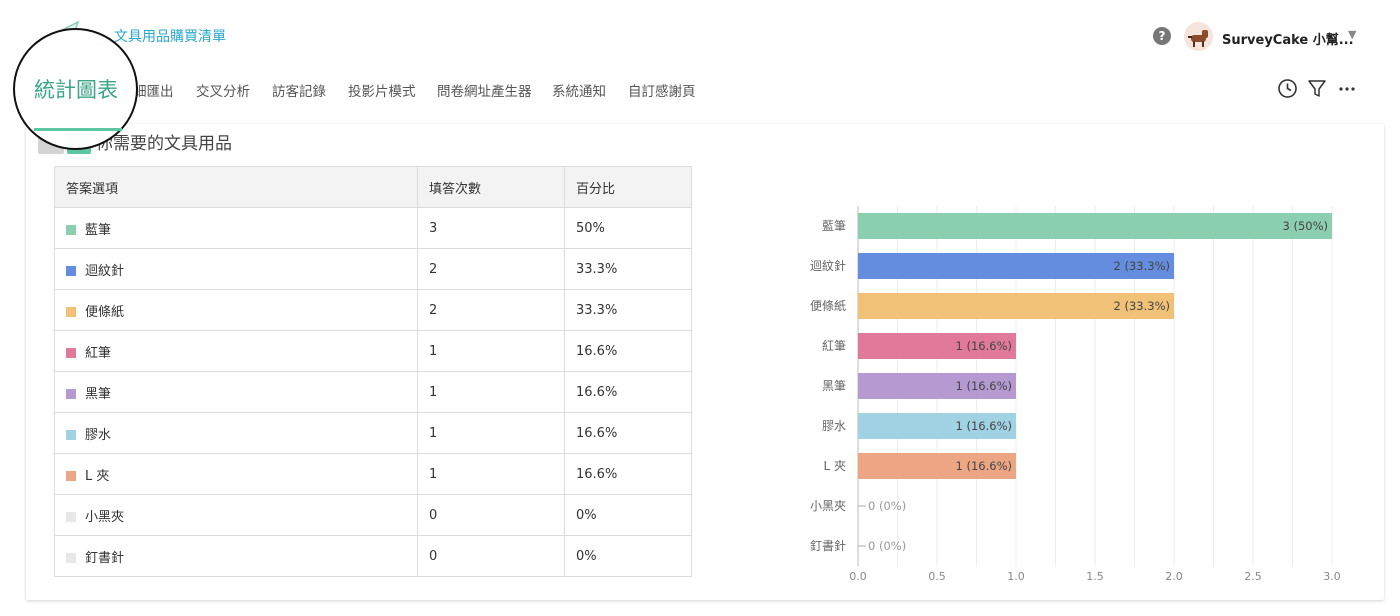 Image resolution: width=1400 pixels, height=616 pixels. Describe the element at coordinates (236, 187) in the screenshot. I see `column-header-option: 答案選項` at that location.